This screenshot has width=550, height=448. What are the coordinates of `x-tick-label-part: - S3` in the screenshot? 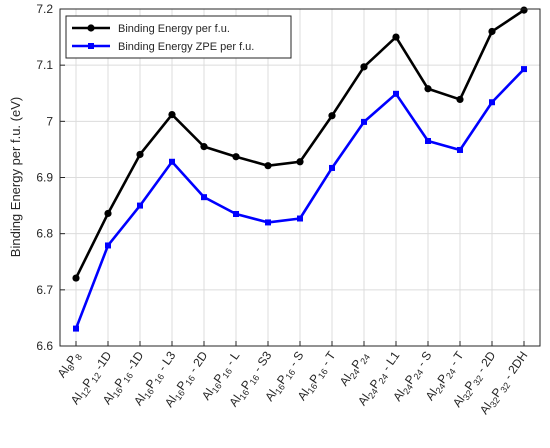 It's located at (261, 362).